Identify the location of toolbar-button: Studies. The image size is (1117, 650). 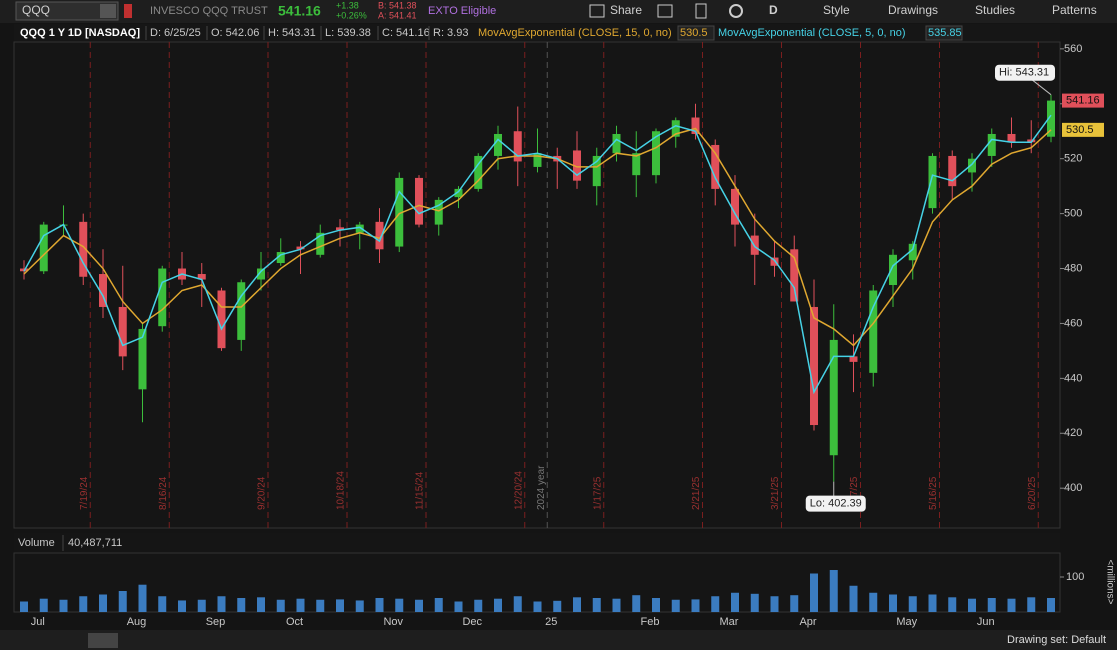
(995, 10).